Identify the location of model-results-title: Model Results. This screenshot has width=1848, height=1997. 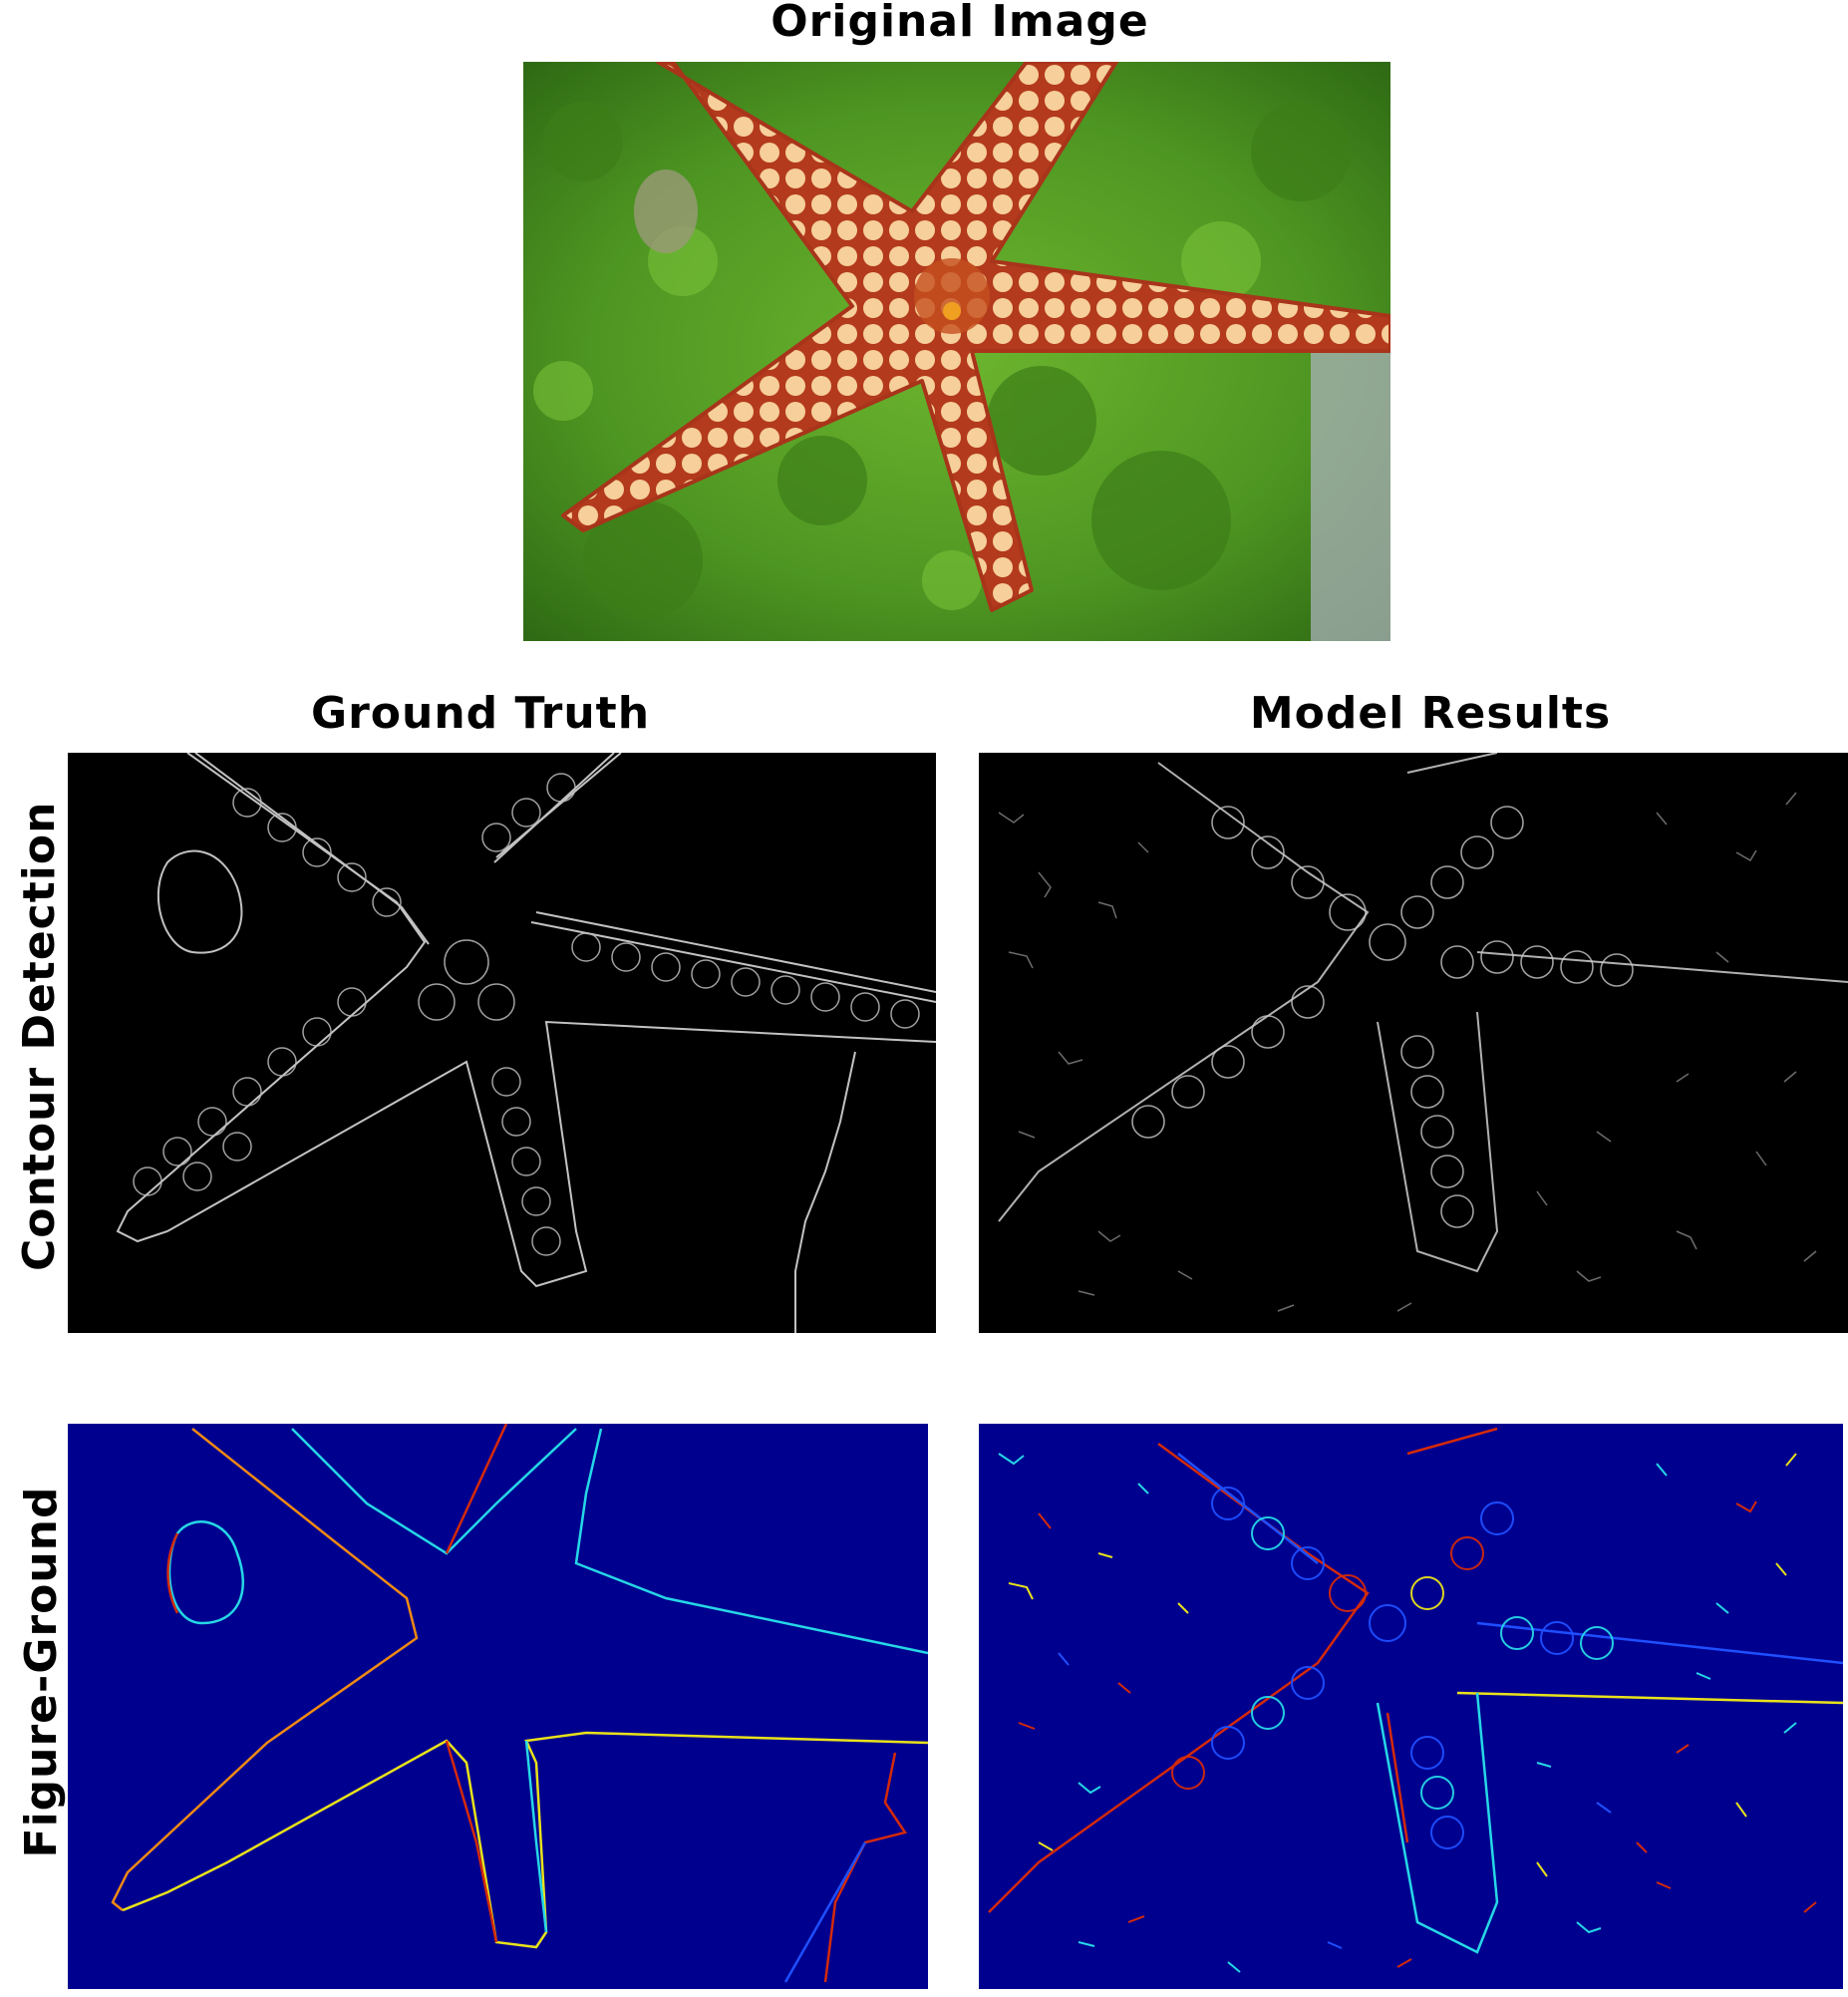
(1430, 713).